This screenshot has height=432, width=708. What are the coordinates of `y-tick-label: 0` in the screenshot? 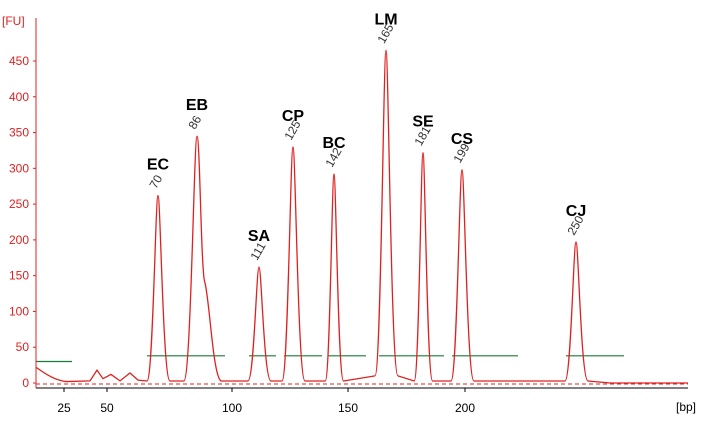 It's located at (25, 383).